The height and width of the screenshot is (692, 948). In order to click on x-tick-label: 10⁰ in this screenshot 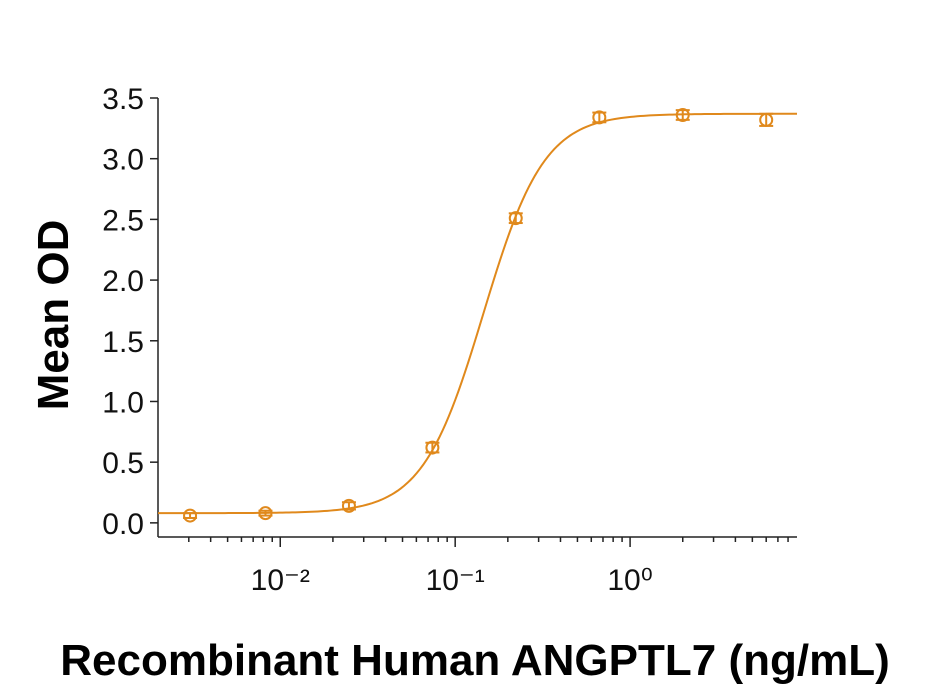, I will do `click(629, 580)`.